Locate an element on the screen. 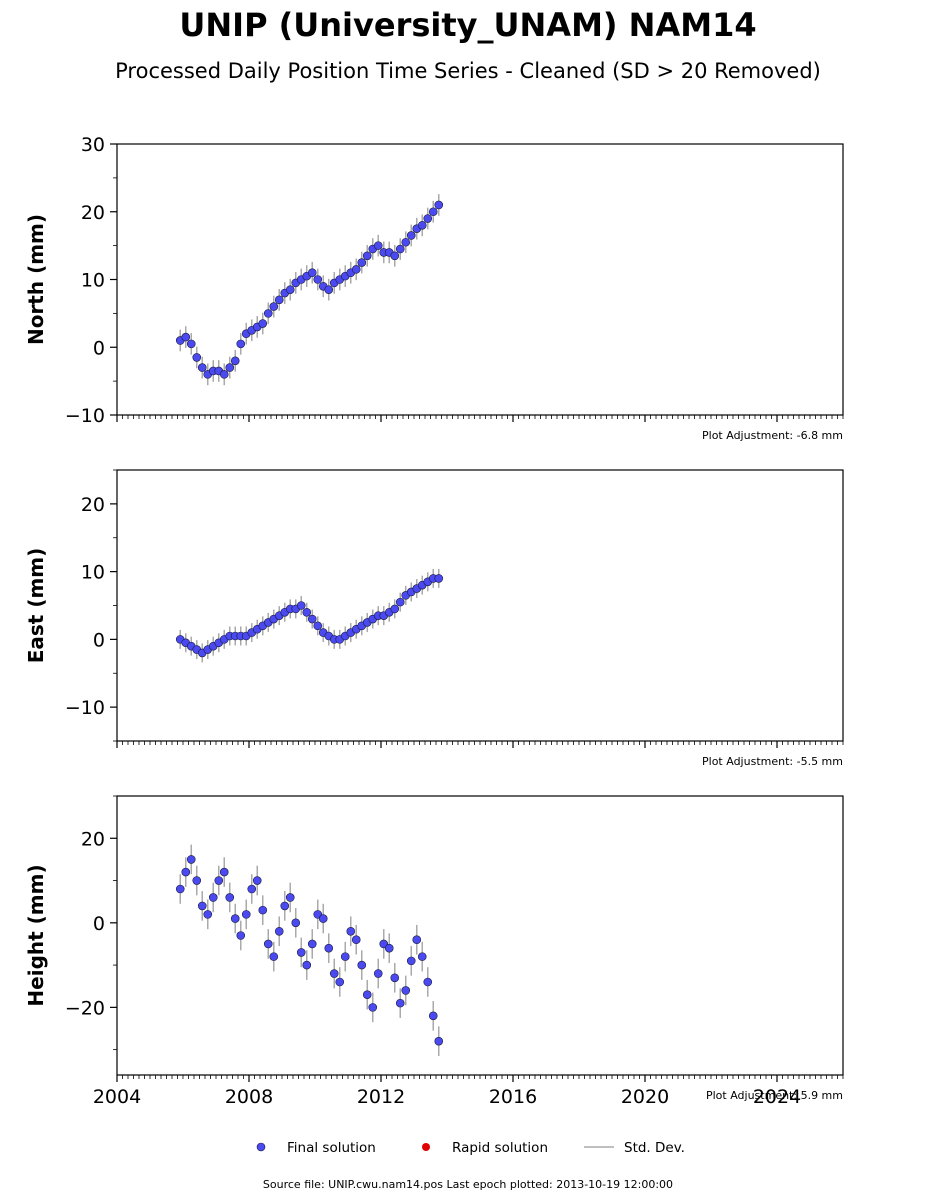 The height and width of the screenshot is (1200, 937). x-tick-label: 2008 is located at coordinates (249, 1097).